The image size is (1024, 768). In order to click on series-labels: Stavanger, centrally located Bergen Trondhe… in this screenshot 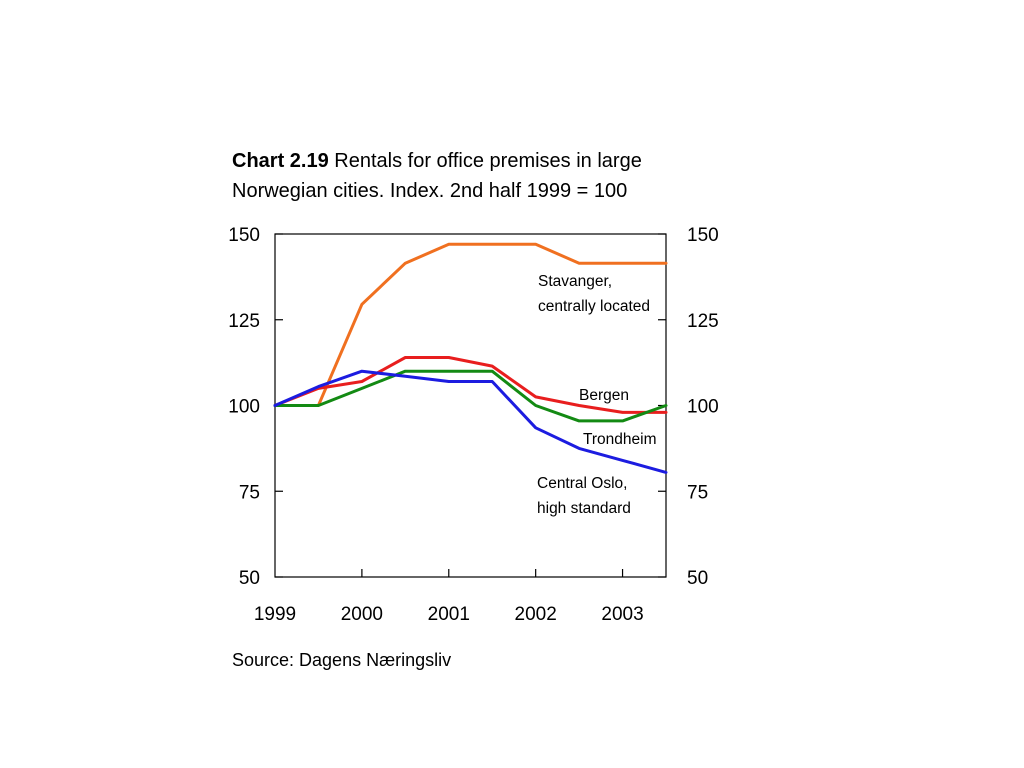, I will do `click(597, 395)`.